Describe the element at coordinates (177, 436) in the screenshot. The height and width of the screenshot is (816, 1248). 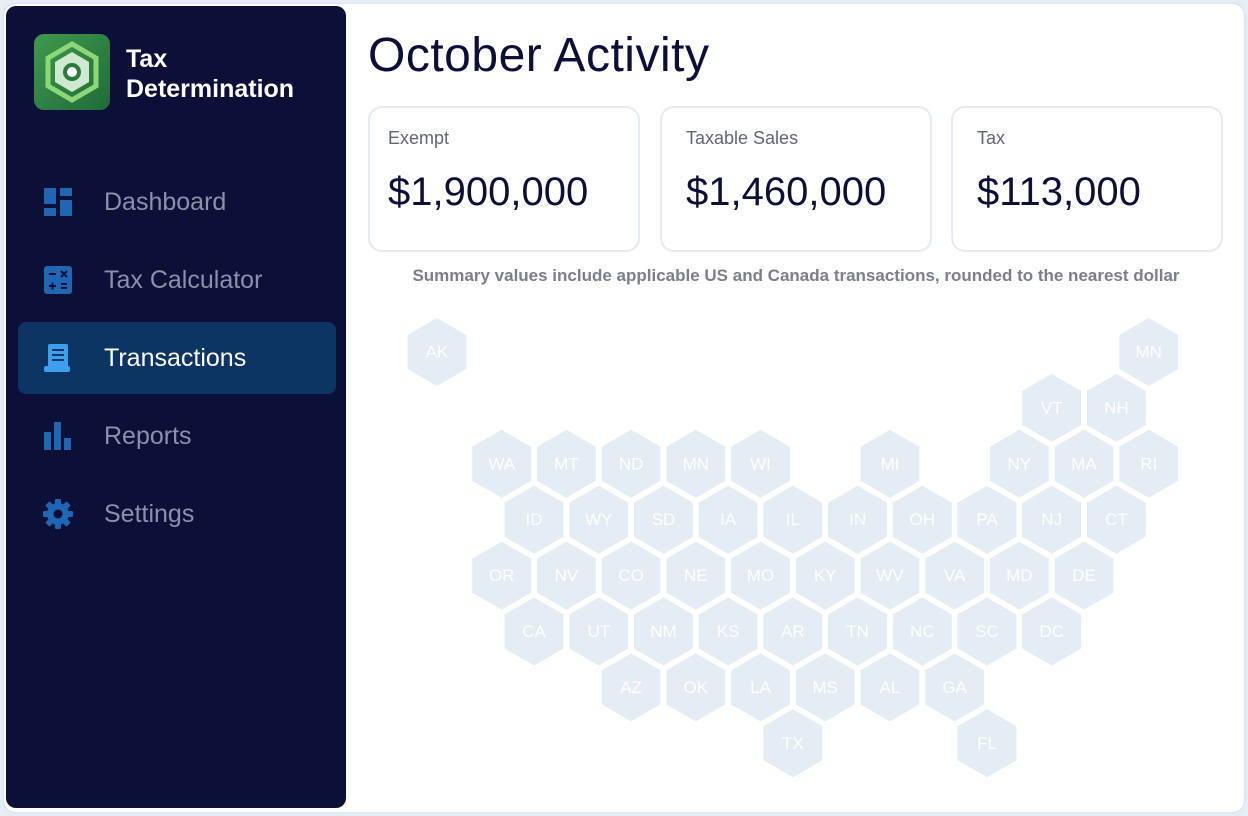
I see `sidebar-item-reports: Reports` at that location.